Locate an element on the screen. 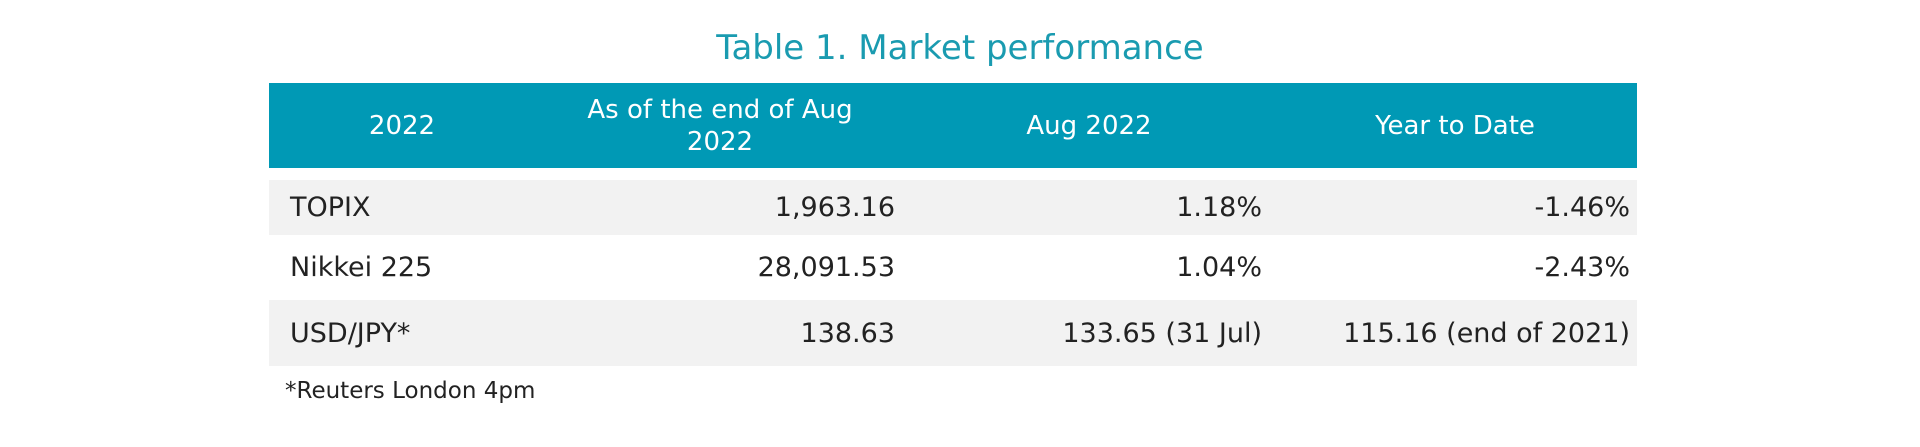 The image size is (1920, 447). table-cell: 133.65 (31 Jul) is located at coordinates (1162, 333).